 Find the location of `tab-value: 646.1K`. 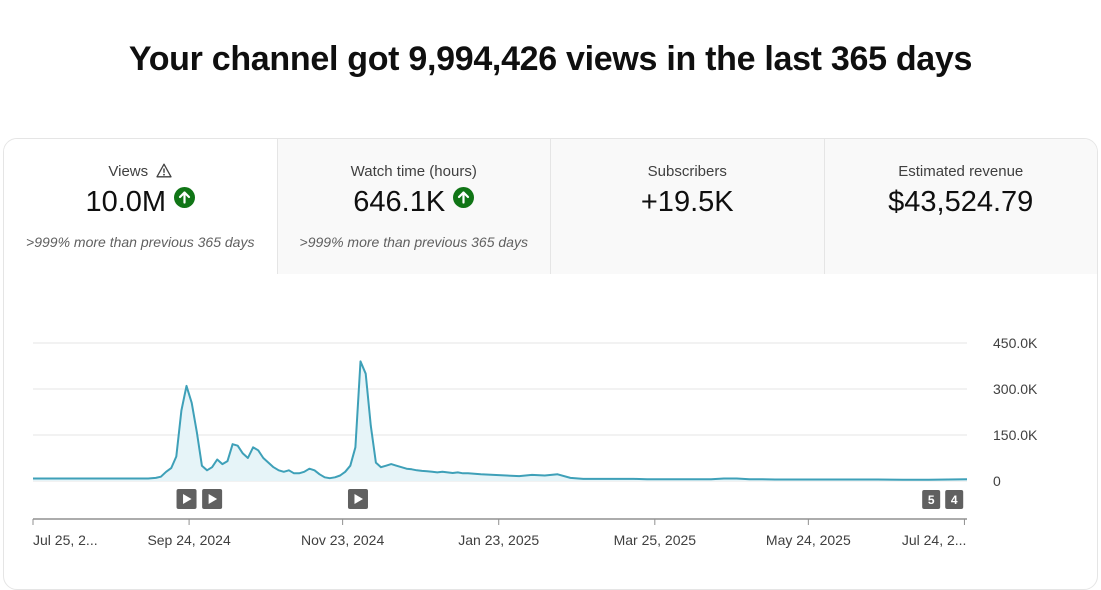

tab-value: 646.1K is located at coordinates (399, 202).